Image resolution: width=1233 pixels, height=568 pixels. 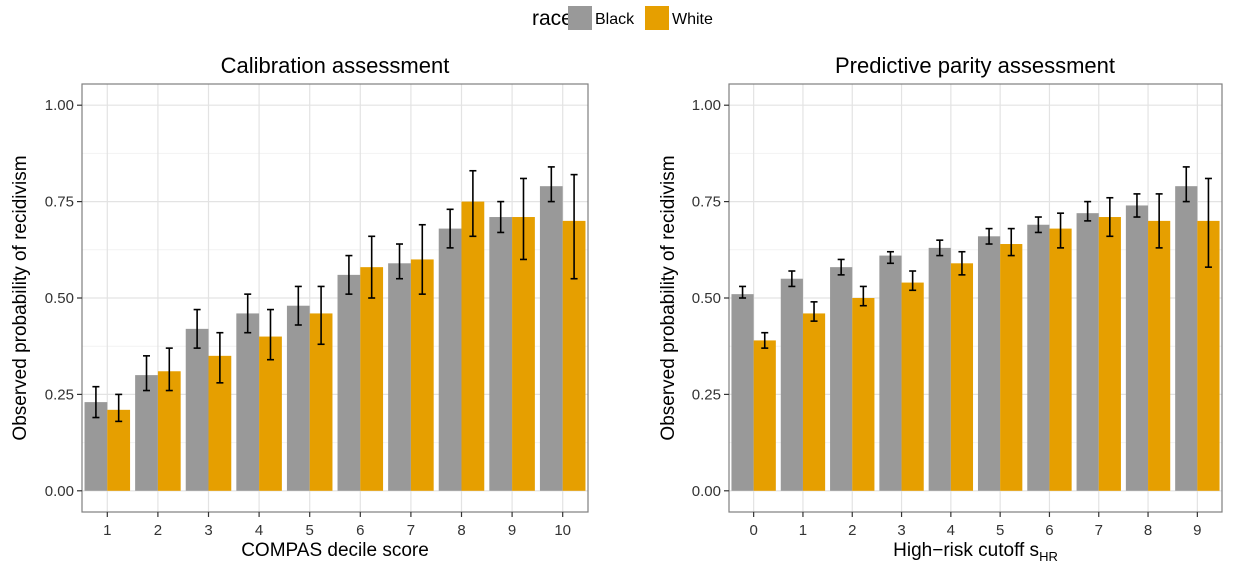 I want to click on x-axis-label-subscript: HR, so click(x=1048, y=556).